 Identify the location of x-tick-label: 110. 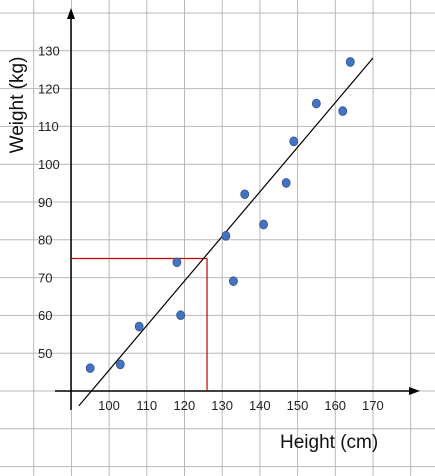
(146, 405).